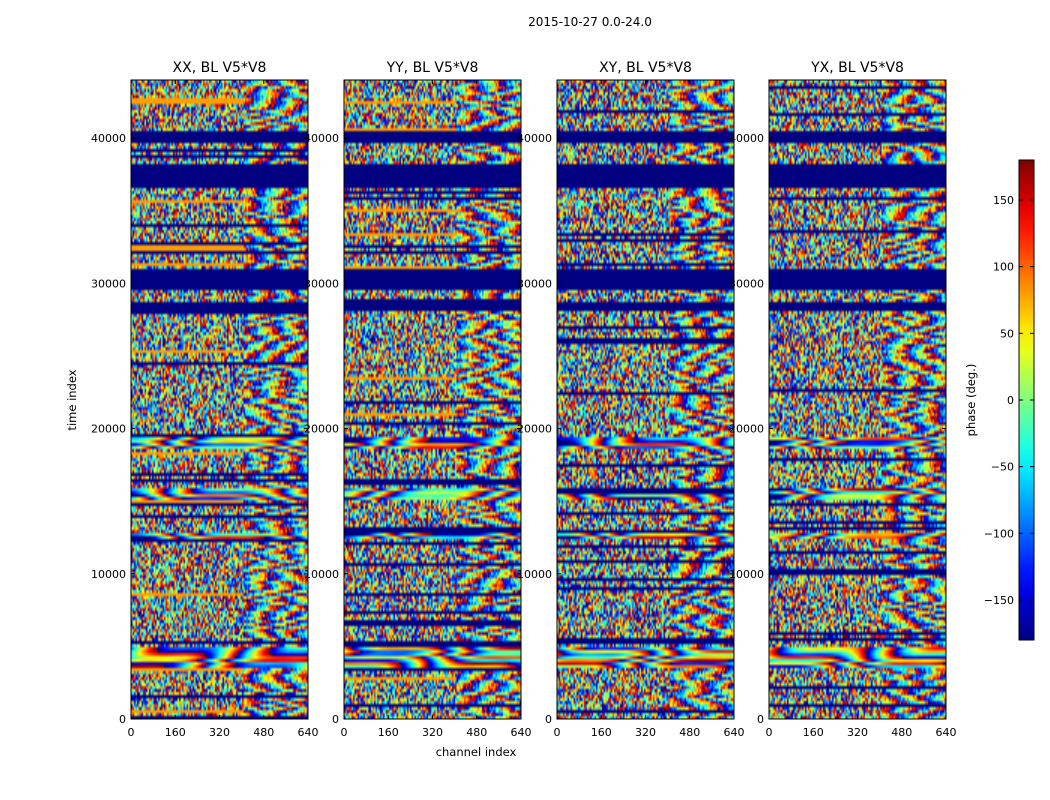 This screenshot has width=1050, height=800. What do you see at coordinates (476, 752) in the screenshot?
I see `x-axis-label: channel index` at bounding box center [476, 752].